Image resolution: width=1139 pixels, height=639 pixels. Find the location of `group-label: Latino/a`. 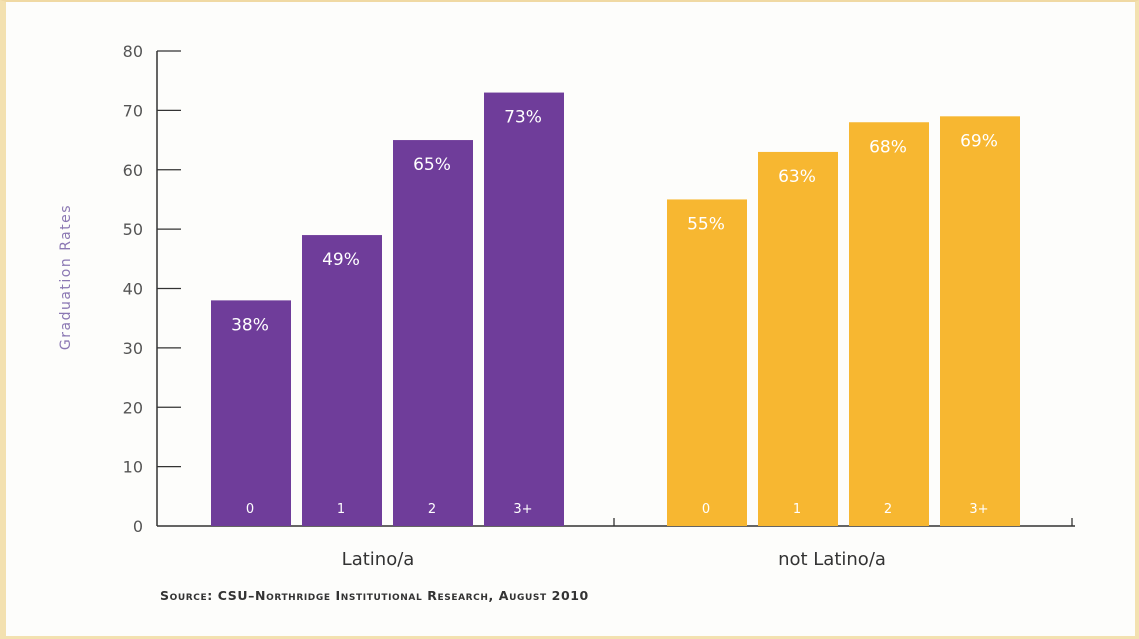

group-label: Latino/a is located at coordinates (378, 559).